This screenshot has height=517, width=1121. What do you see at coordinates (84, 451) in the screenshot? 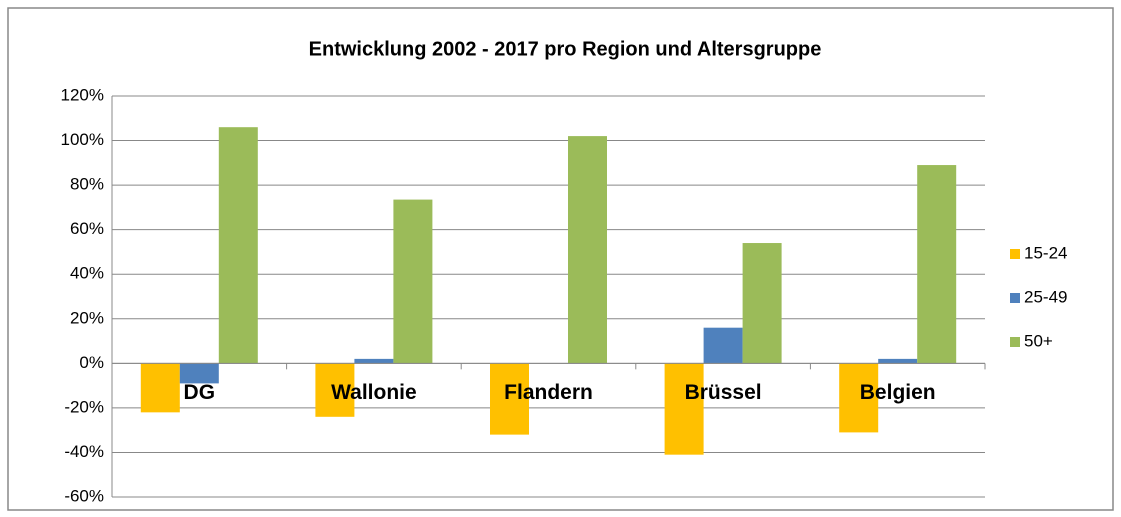
I see `y-tick-label: -40%` at bounding box center [84, 451].